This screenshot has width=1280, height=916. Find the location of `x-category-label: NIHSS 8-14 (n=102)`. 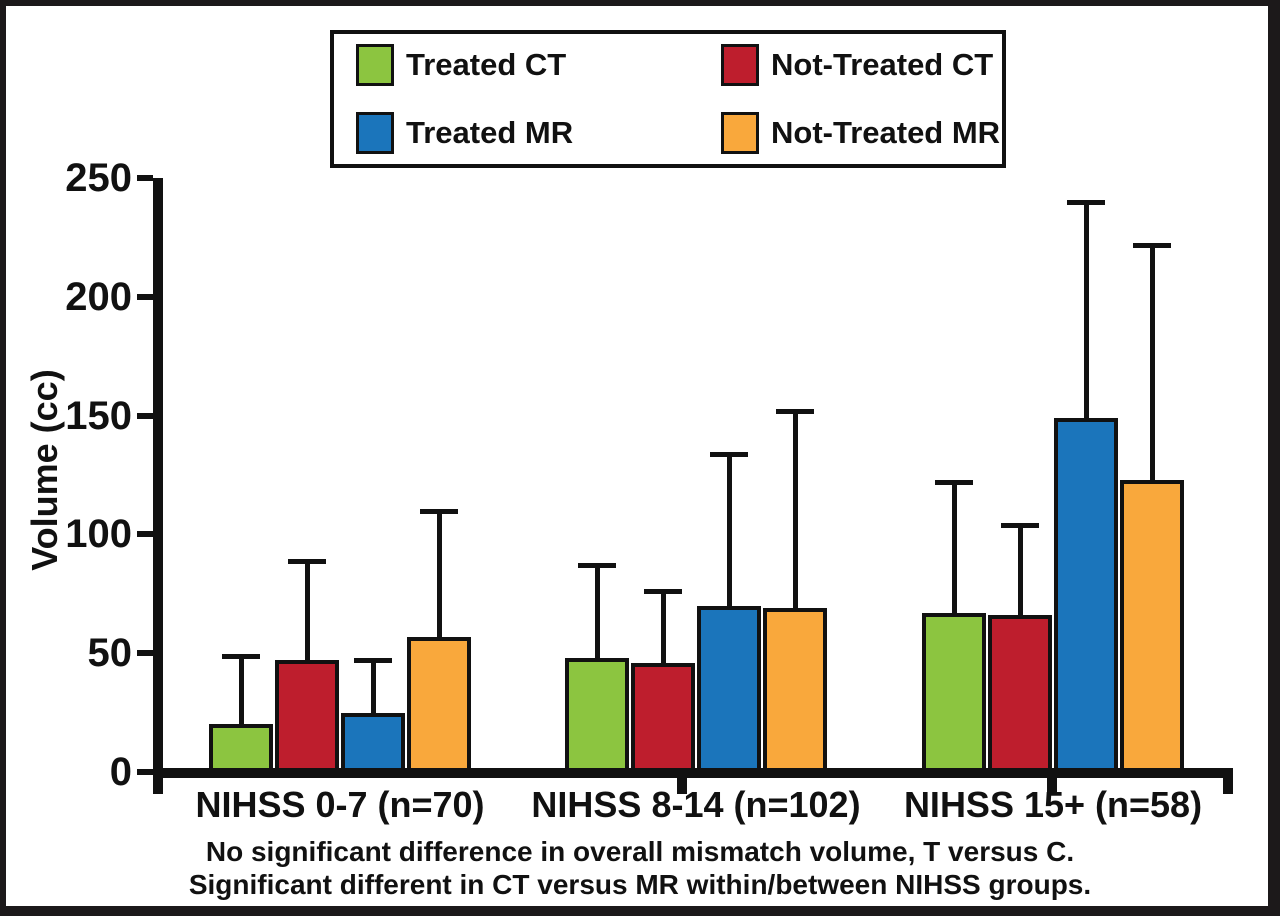

x-category-label: NIHSS 8-14 (n=102) is located at coordinates (696, 804).